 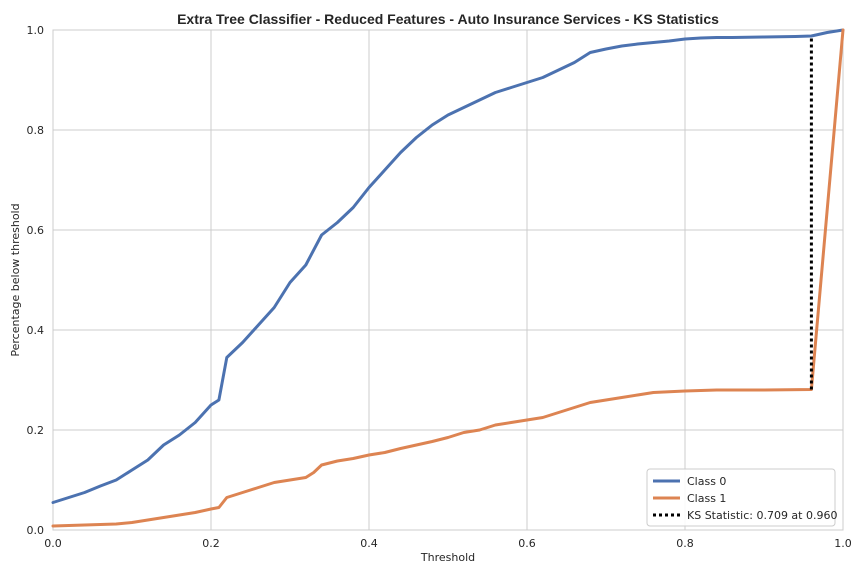 What do you see at coordinates (36, 280) in the screenshot?
I see `y-tick-labels: 0.0 0.2 0.4 0.6 0.8 1.0` at bounding box center [36, 280].